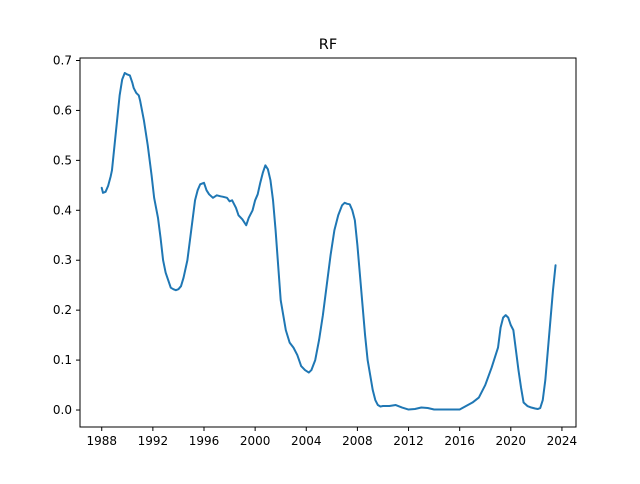 Image resolution: width=640 pixels, height=484 pixels. What do you see at coordinates (204, 441) in the screenshot?
I see `x-tick-label: 1996` at bounding box center [204, 441].